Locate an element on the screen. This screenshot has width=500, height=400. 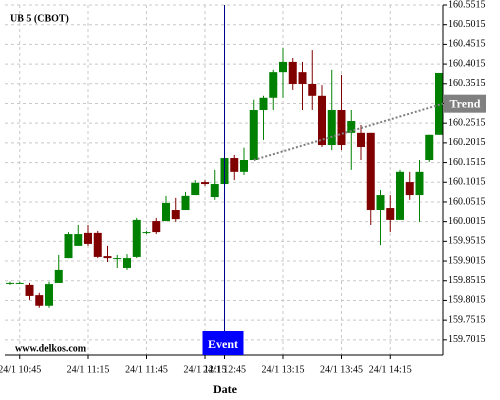
y-tick-label: 159.7015 is located at coordinates (467, 339).